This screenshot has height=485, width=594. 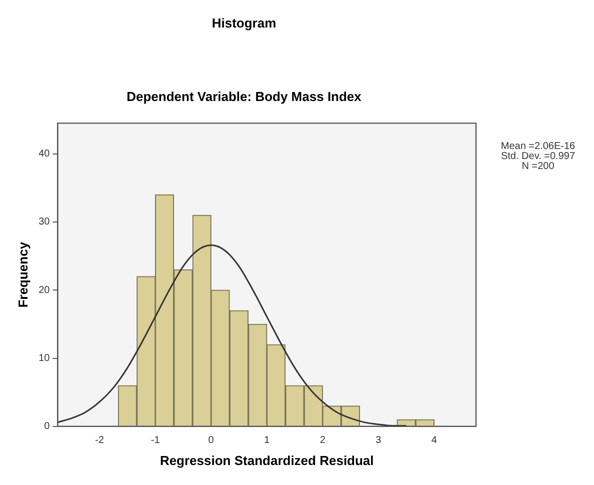 I want to click on y-tick-label: 10, so click(x=44, y=358).